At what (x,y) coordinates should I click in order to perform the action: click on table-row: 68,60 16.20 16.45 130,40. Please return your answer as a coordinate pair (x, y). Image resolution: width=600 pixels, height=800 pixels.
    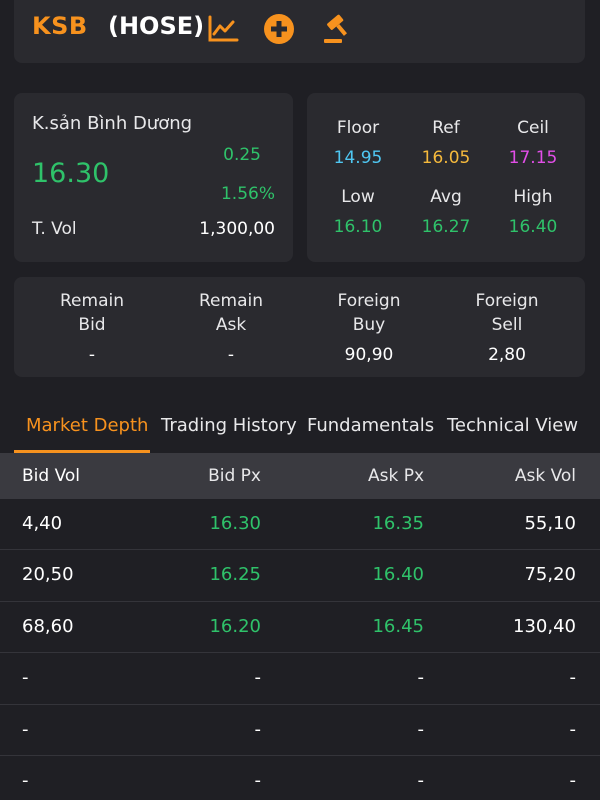
    Looking at the image, I should click on (300, 628).